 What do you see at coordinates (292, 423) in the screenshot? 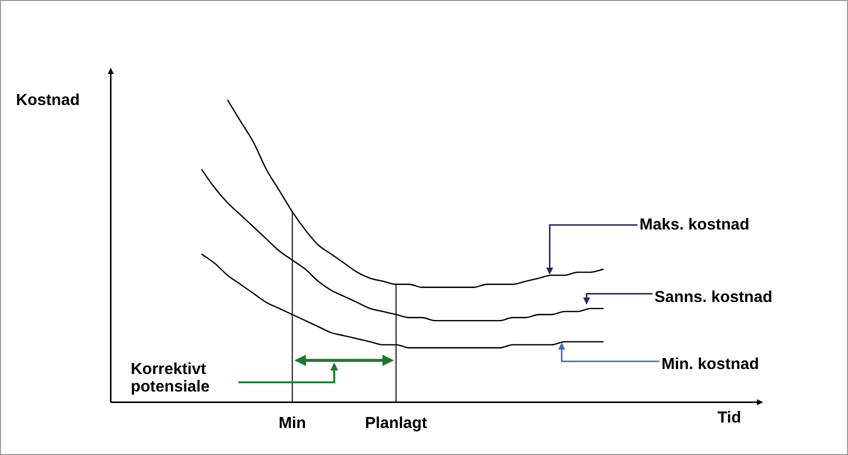
I see `x-tick-label: Min` at bounding box center [292, 423].